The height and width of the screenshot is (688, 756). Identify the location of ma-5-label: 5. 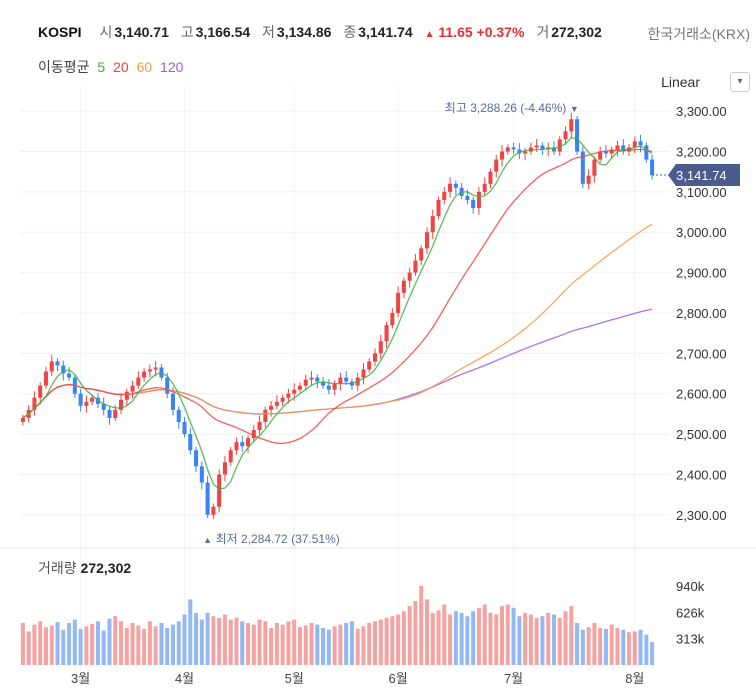
(101, 67).